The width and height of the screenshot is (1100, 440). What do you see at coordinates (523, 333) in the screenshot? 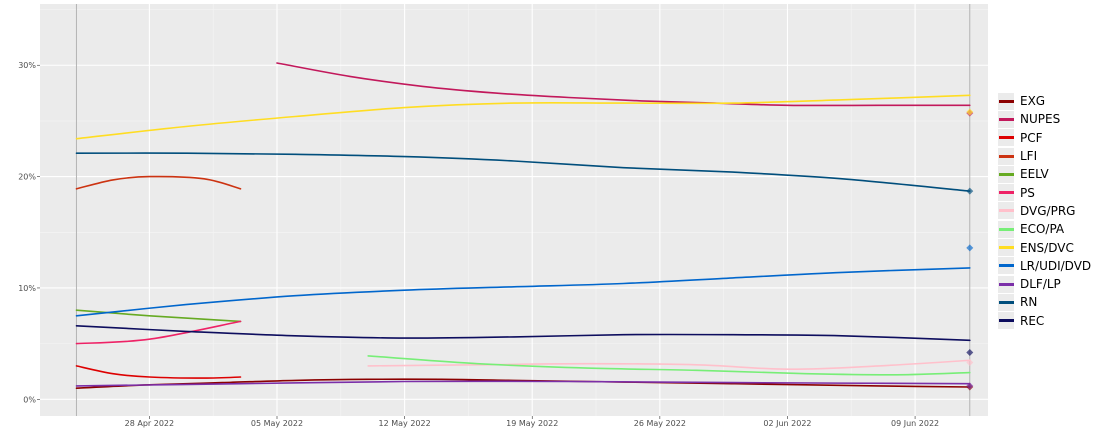
I see `series-line-rec` at bounding box center [523, 333].